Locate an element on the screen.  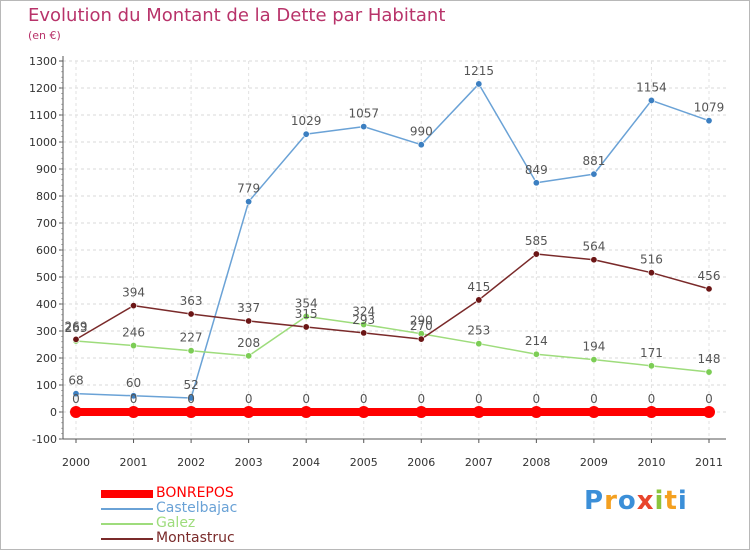
data-label-montastruc: 337 is located at coordinates (248, 308).